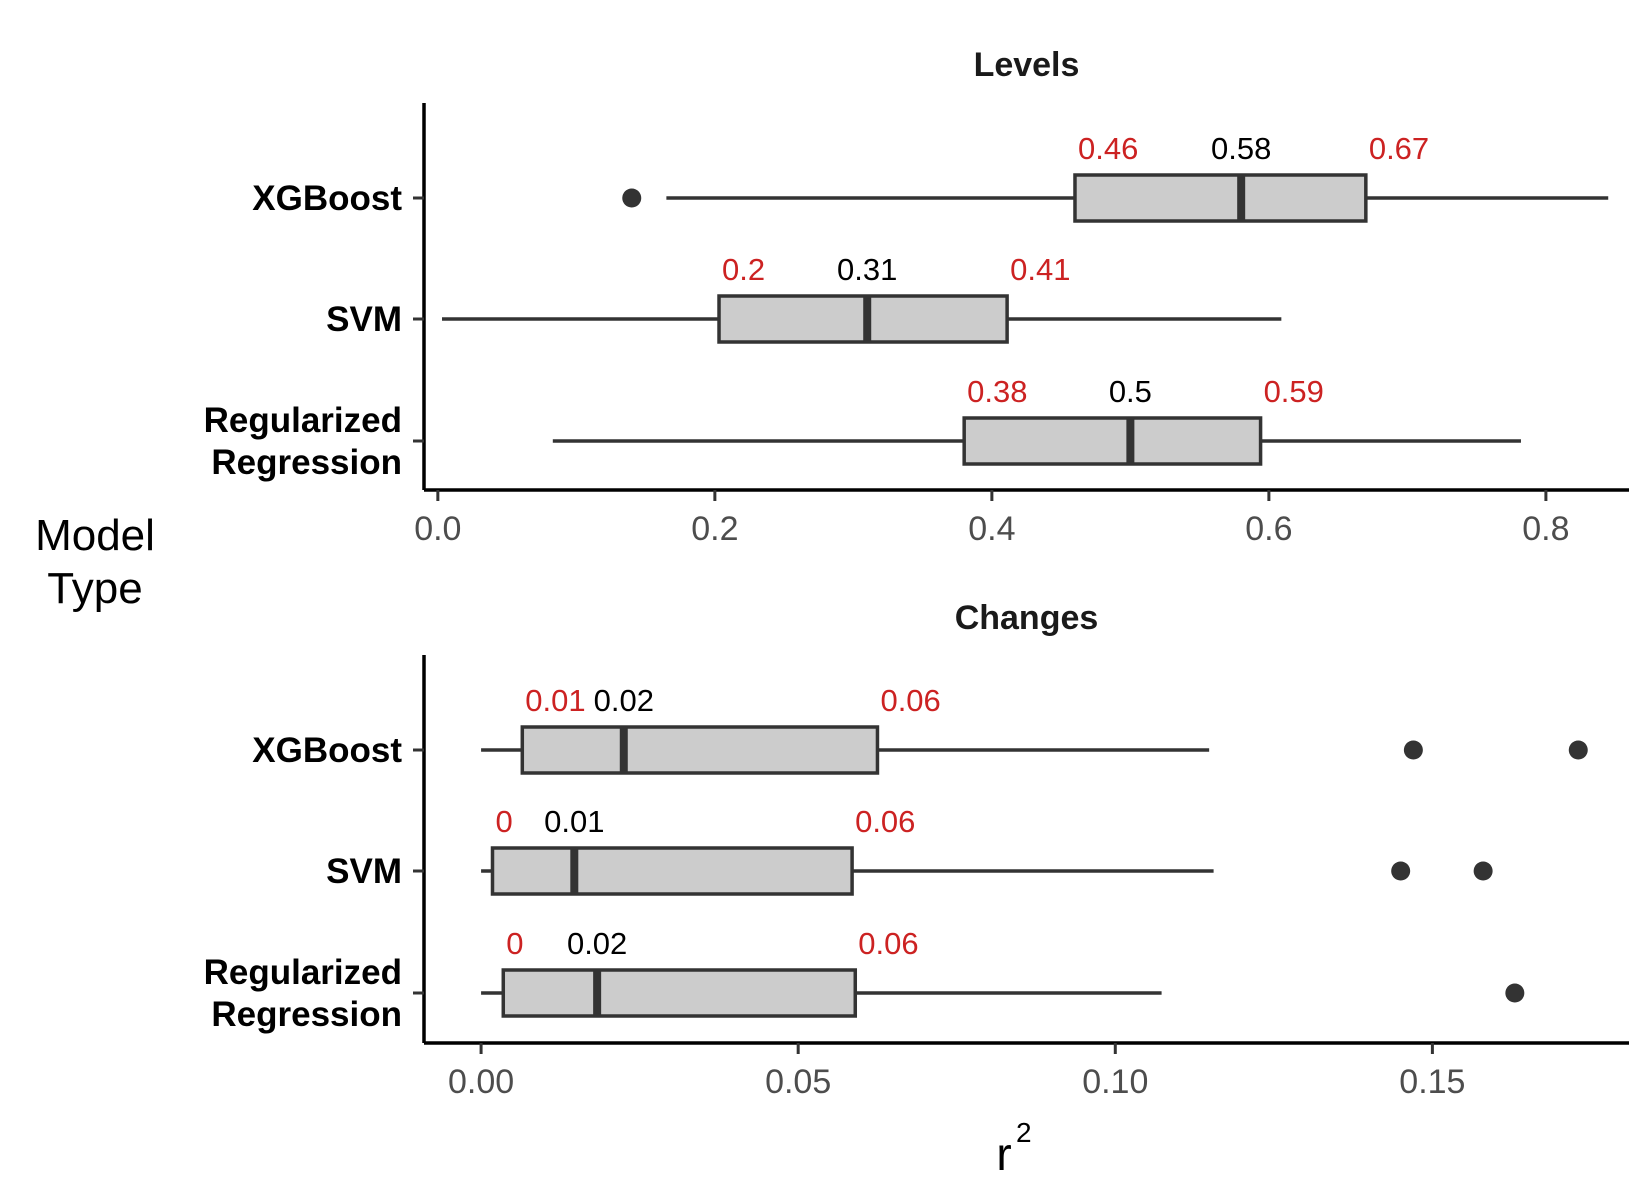  What do you see at coordinates (1040, 269) in the screenshot?
I see `q3-label-levels-svm: 0.41` at bounding box center [1040, 269].